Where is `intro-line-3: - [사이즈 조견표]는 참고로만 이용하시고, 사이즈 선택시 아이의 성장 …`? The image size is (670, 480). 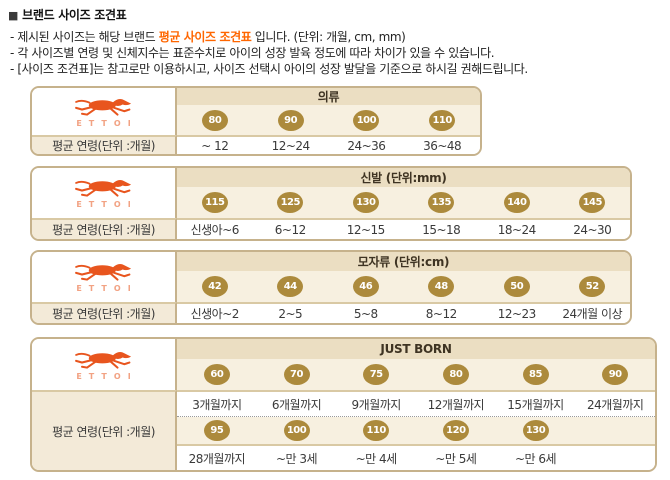 intro-line-3: - [사이즈 조견표]는 참고로만 이용하시고, 사이즈 선택시 아이의 성장 … is located at coordinates (269, 69).